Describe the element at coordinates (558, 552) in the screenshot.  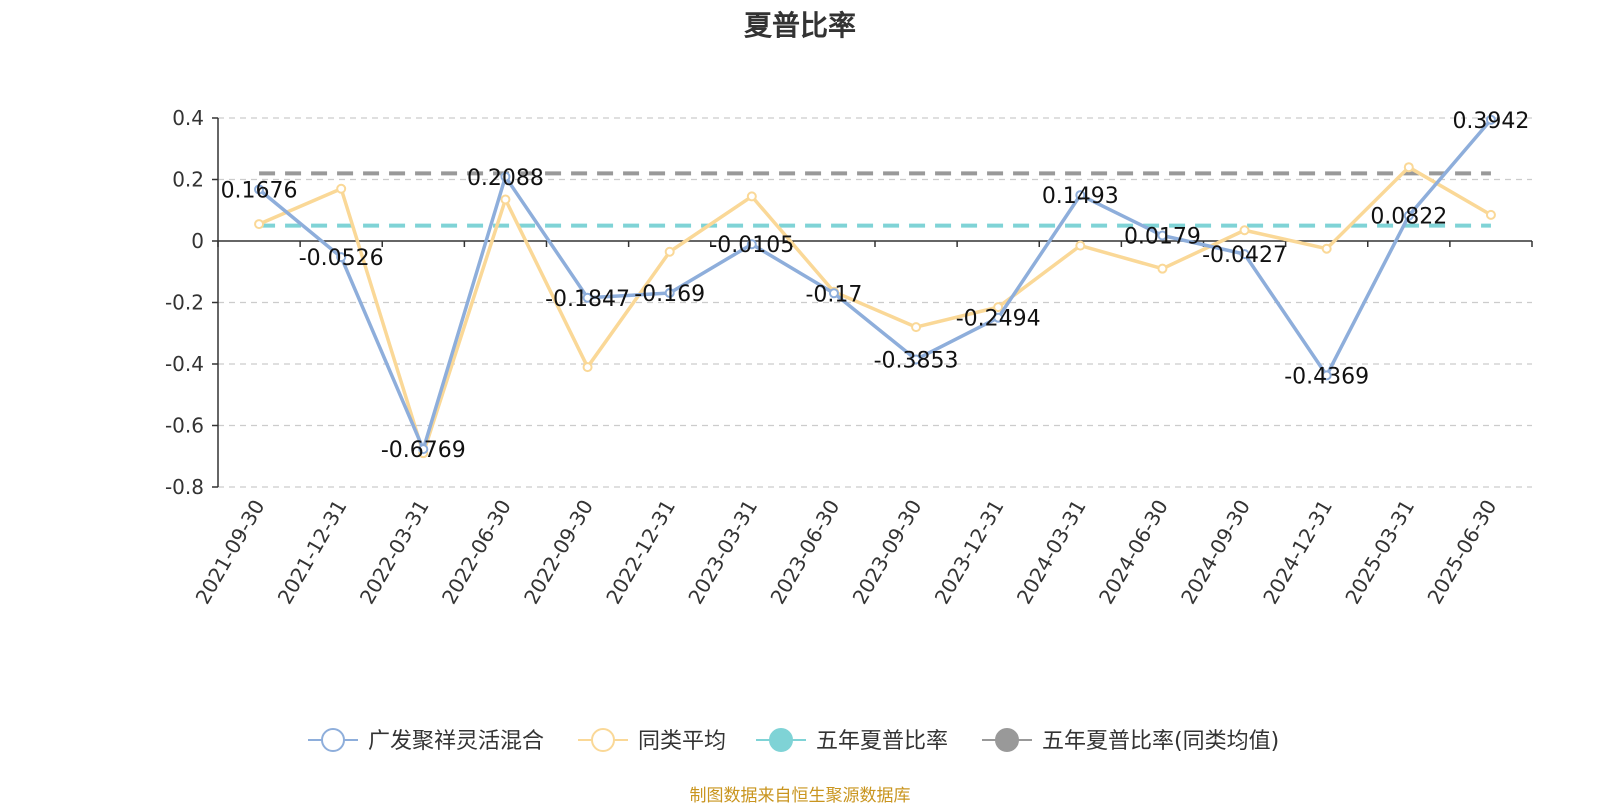
I see `x-tick-label: 2022-09-30` at that location.